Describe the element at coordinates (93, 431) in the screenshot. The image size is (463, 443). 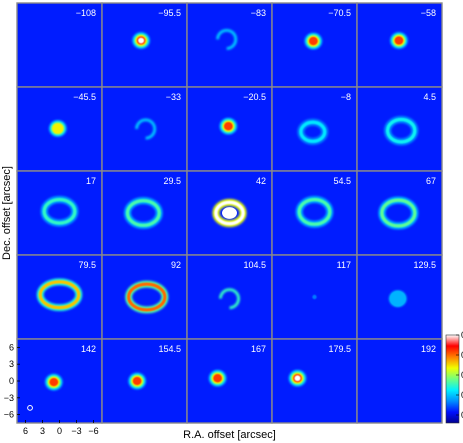
I see `x-tick-label: −6` at that location.